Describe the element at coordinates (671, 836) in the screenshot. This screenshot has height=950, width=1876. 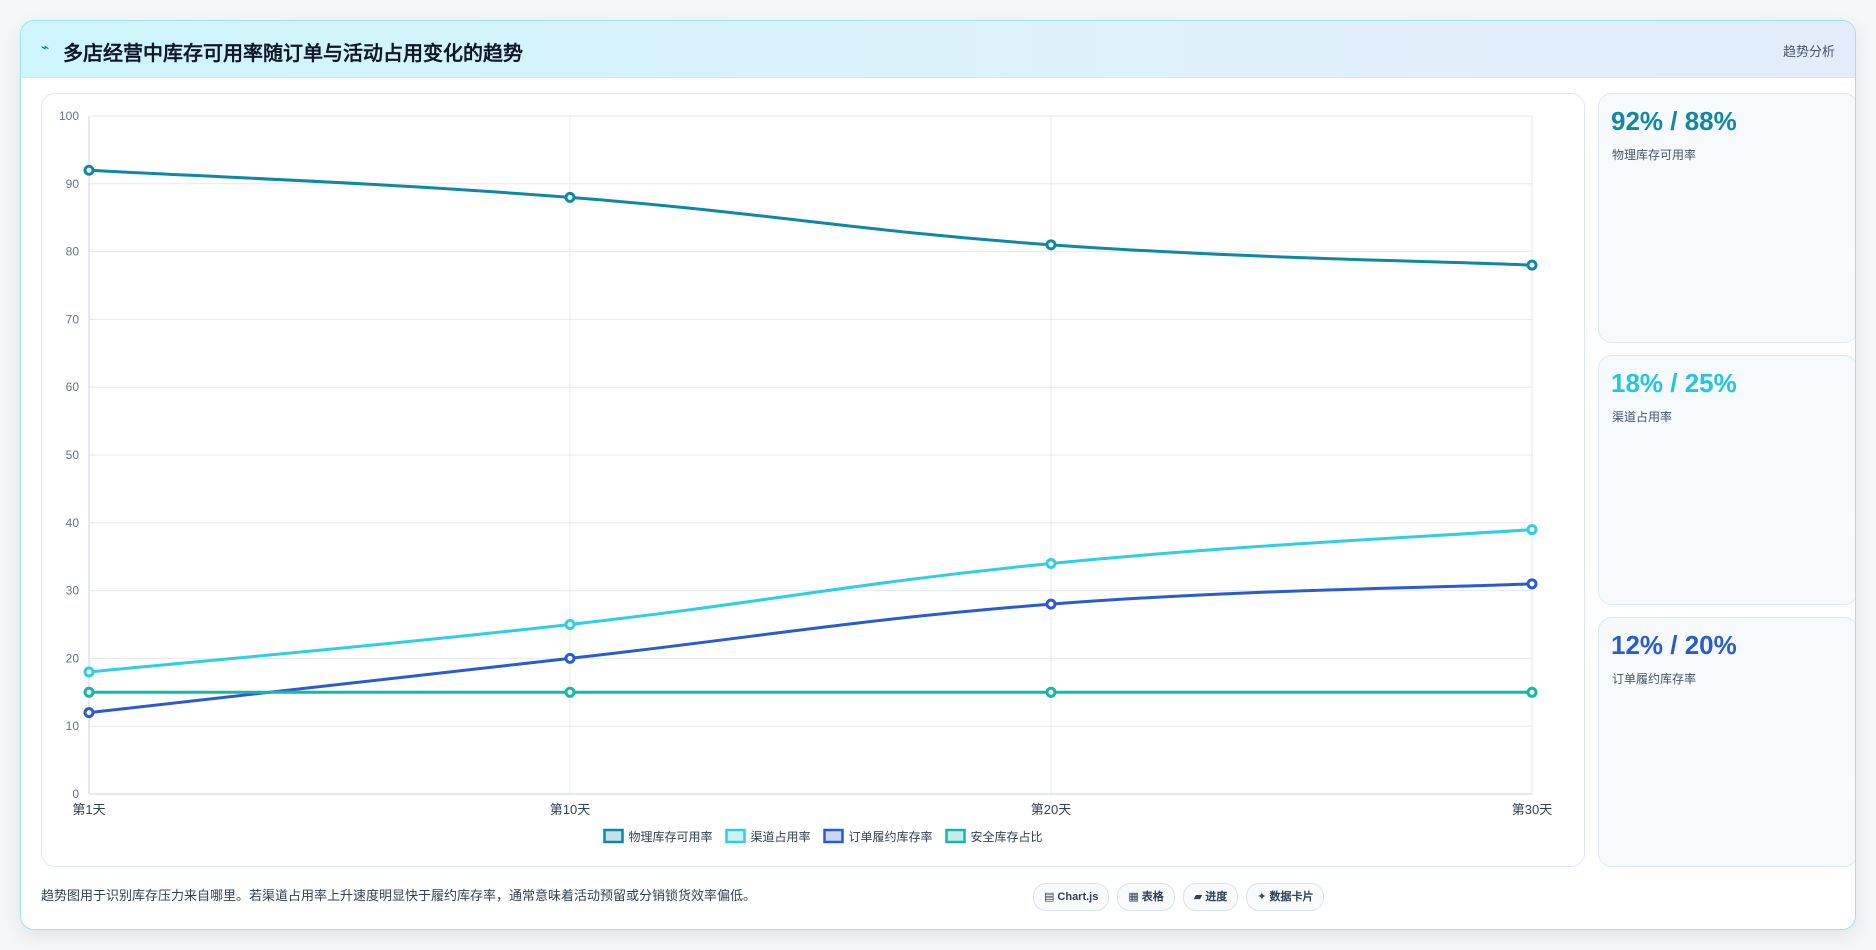
I see `legend-label: 物理库存可用率` at that location.